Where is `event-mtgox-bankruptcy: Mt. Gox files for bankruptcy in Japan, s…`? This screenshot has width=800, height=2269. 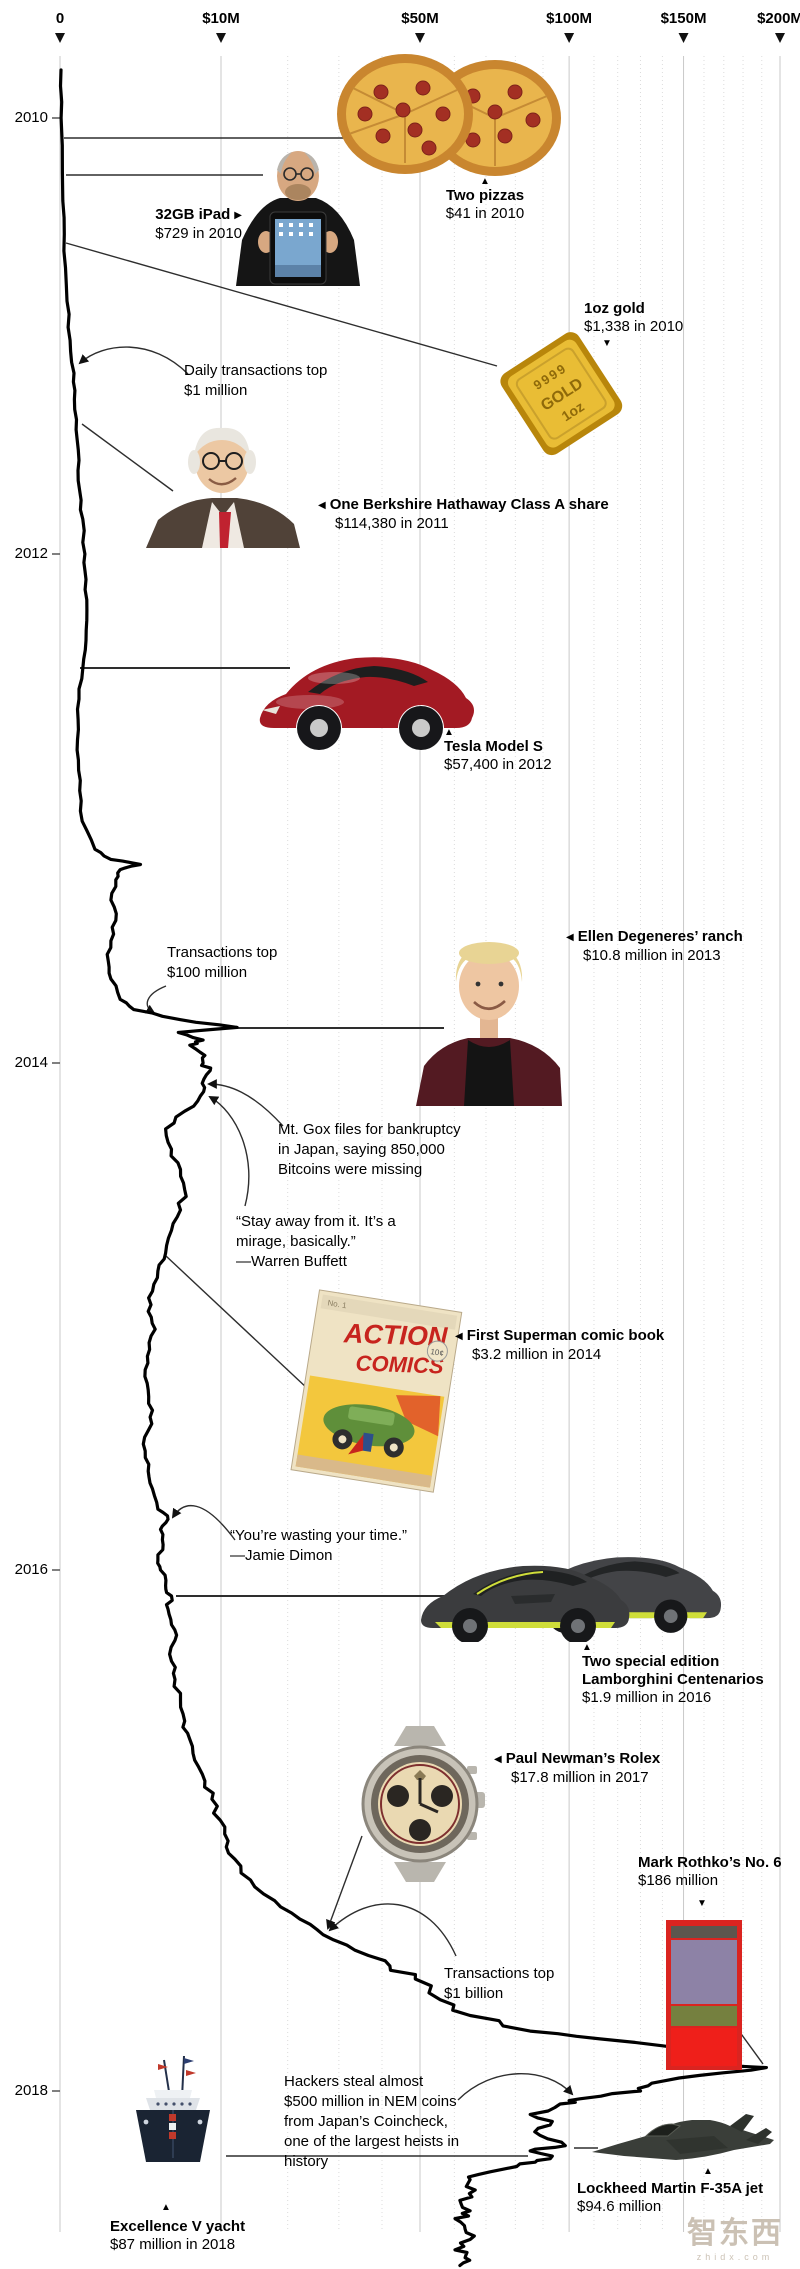 event-mtgox-bankruptcy: Mt. Gox files for bankruptcy in Japan, s… is located at coordinates (369, 1149).